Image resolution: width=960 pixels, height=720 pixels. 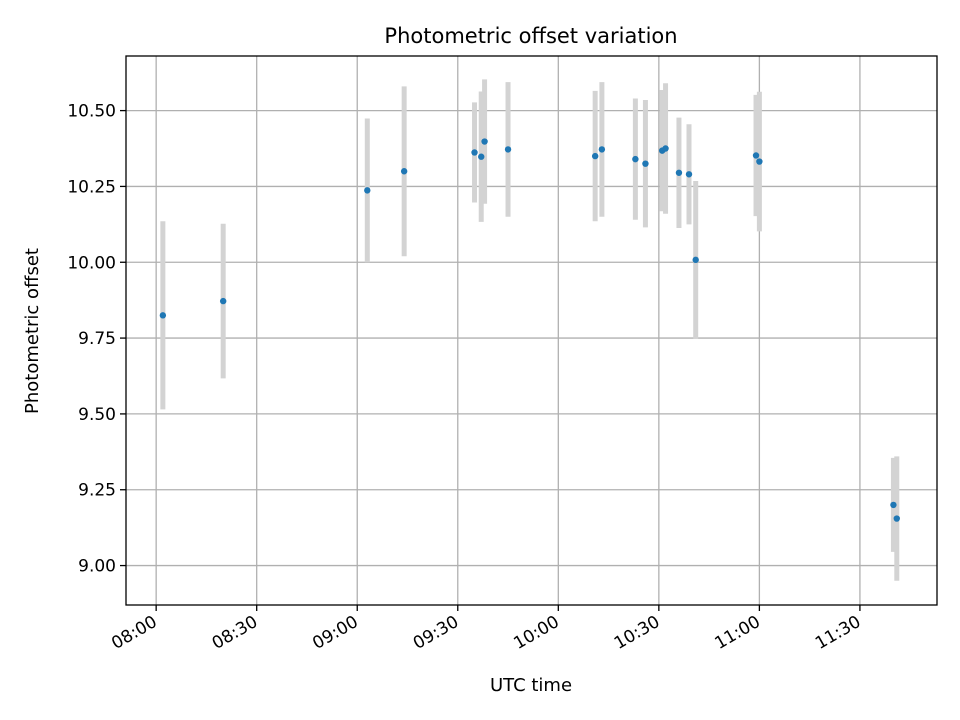 I want to click on y-tick-label: 10.00, so click(x=91, y=263).